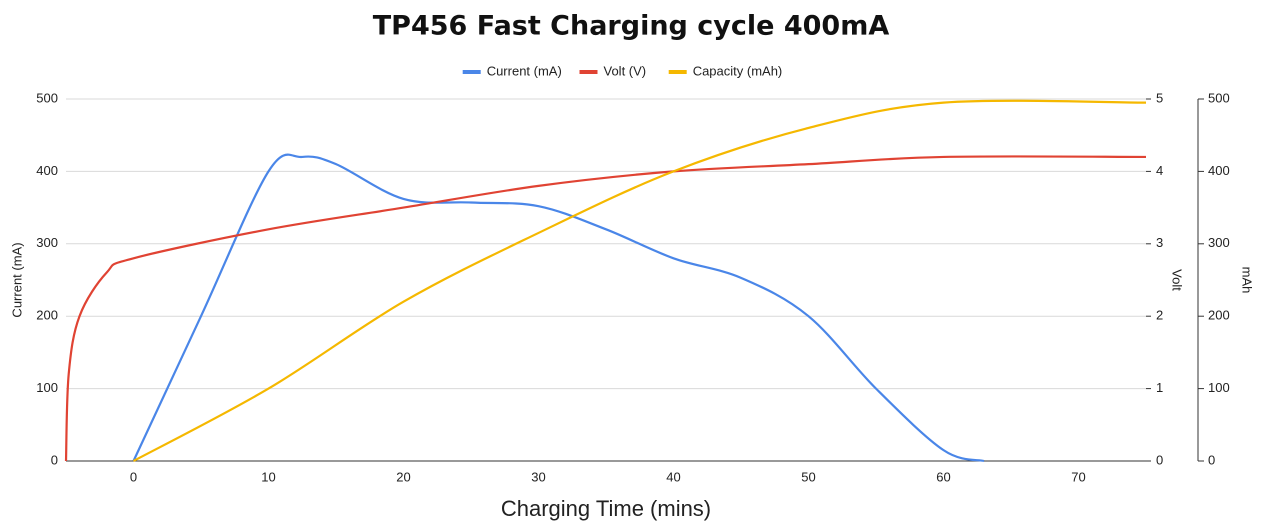 This screenshot has width=1263, height=525. Describe the element at coordinates (1078, 476) in the screenshot. I see `x-tick-label: 70` at that location.